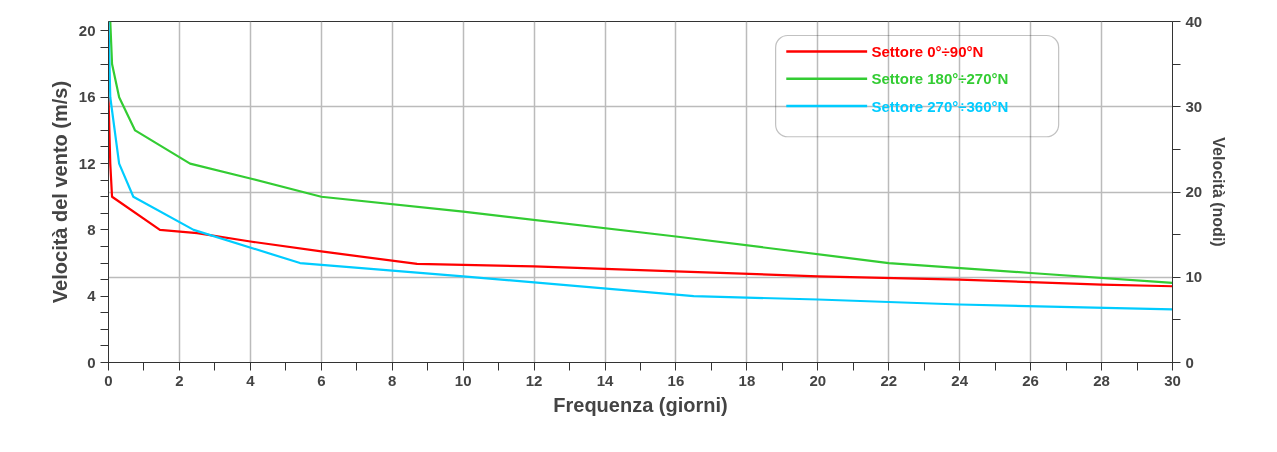  What do you see at coordinates (1194, 277) in the screenshot?
I see `y2-tick-label: 10` at bounding box center [1194, 277].